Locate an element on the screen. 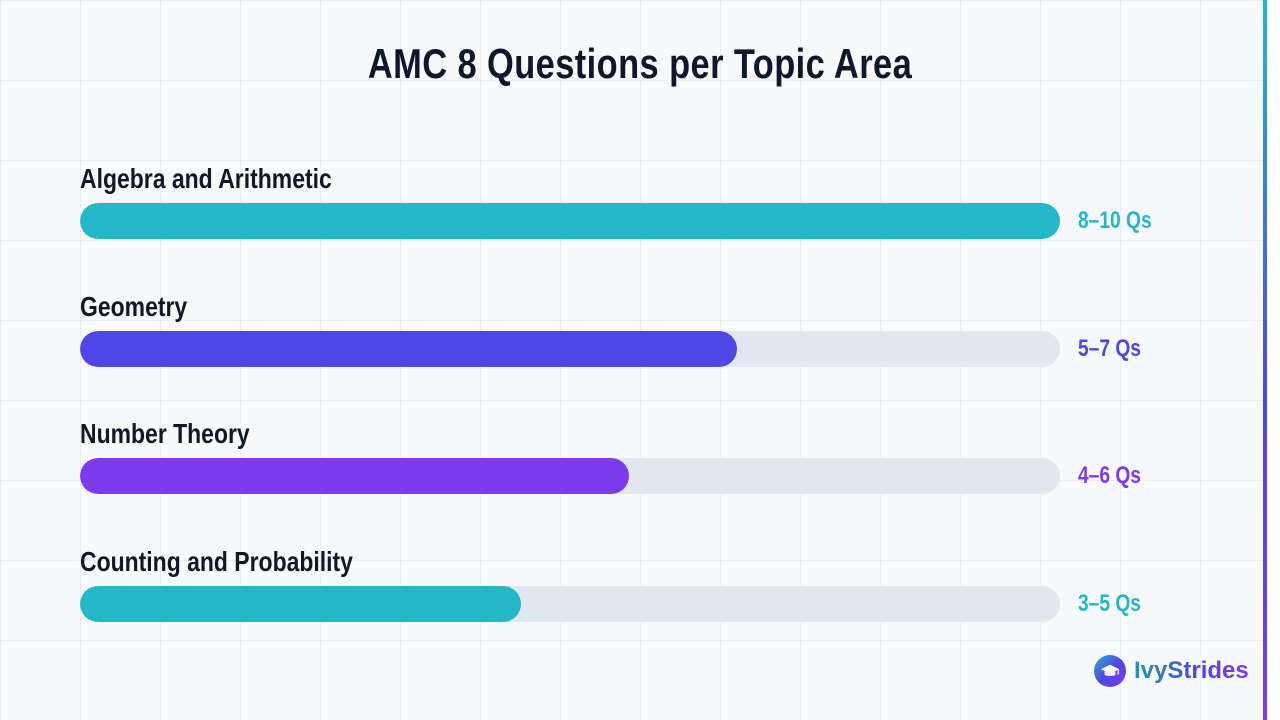 Image resolution: width=1280 pixels, height=720 pixels. graduation-cap-icon is located at coordinates (1110, 671).